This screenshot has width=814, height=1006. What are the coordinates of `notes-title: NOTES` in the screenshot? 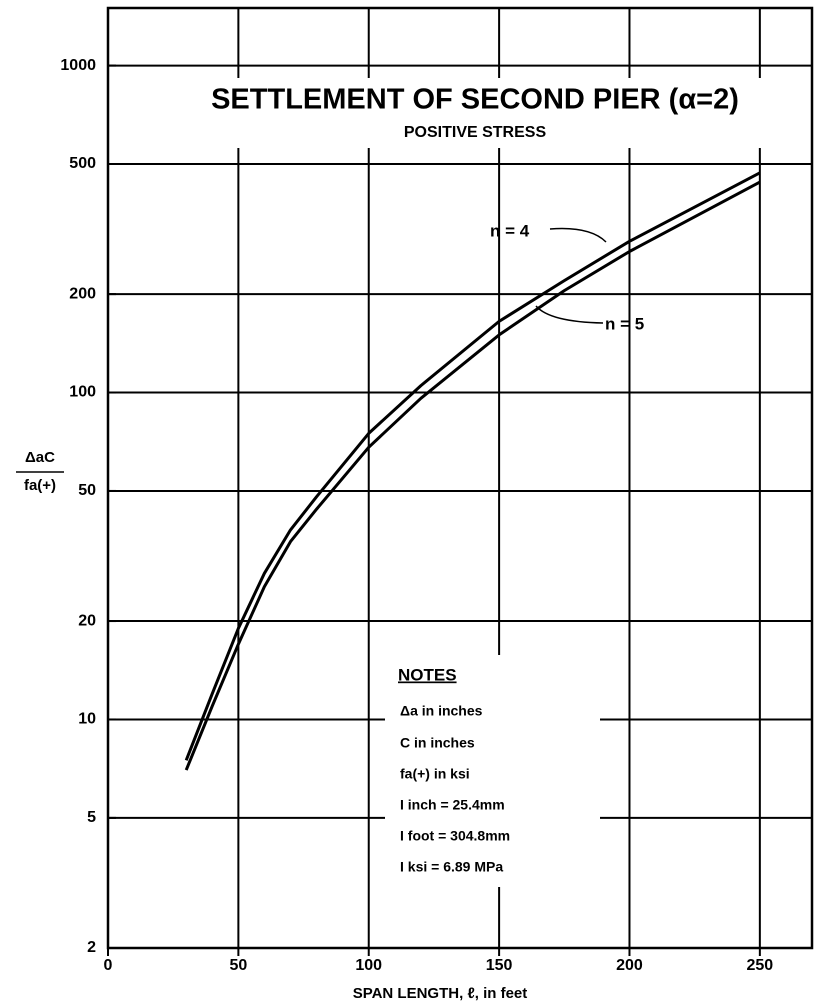 It's located at (427, 674).